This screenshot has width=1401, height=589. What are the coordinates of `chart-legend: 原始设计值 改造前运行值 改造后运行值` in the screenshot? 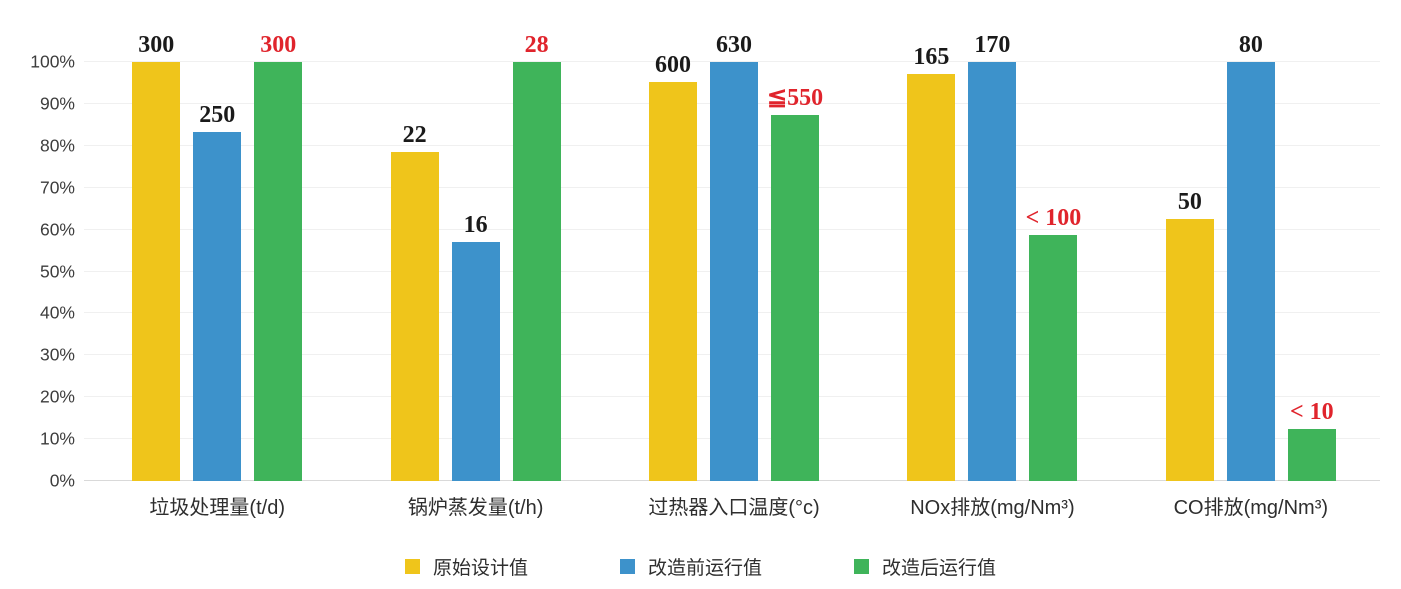 It's located at (700, 566).